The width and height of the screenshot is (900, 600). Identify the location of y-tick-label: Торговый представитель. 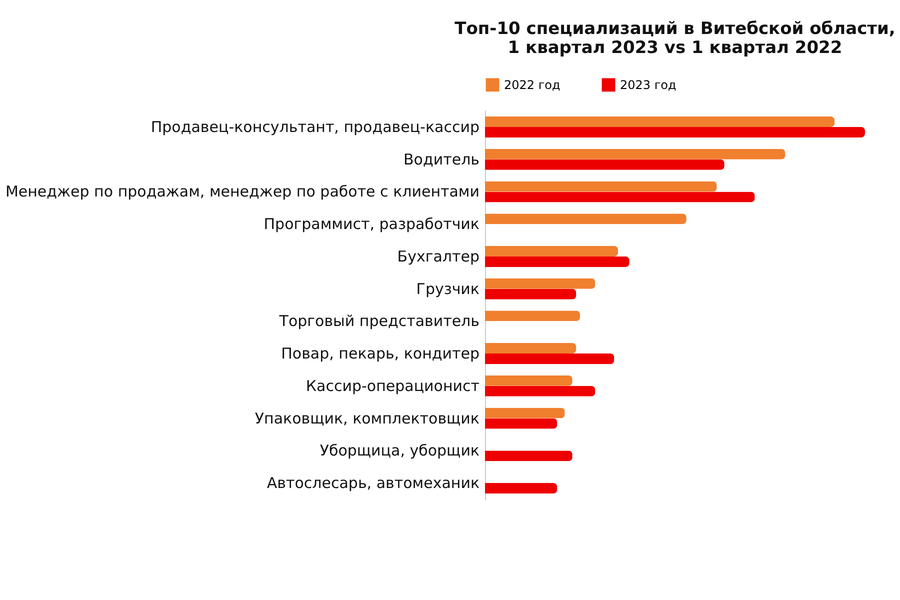
(379, 321).